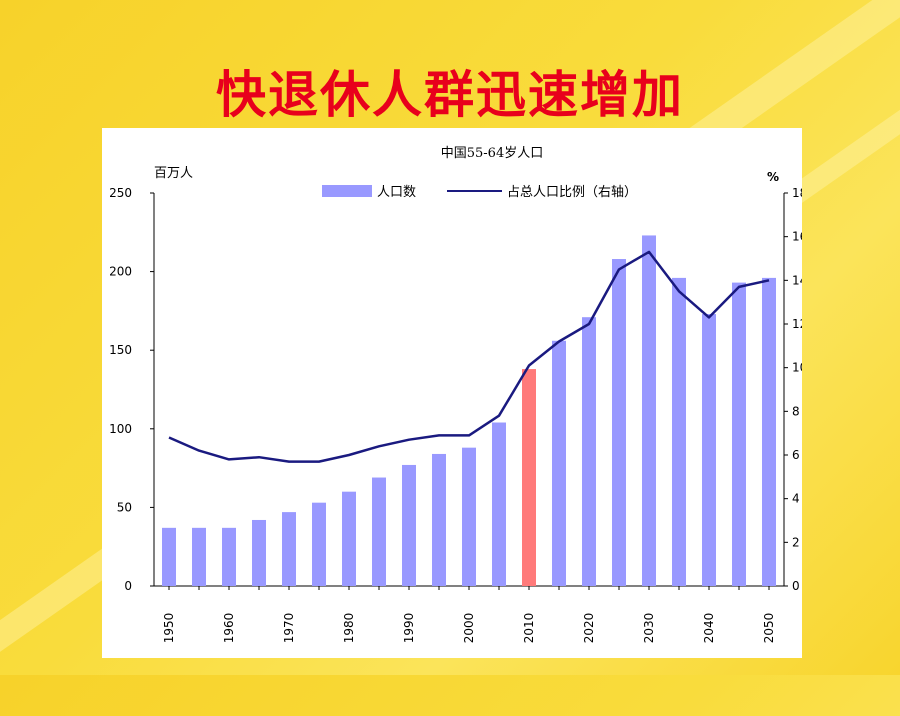 This screenshot has width=900, height=716. What do you see at coordinates (797, 193) in the screenshot?
I see `right-tick-label: 18` at bounding box center [797, 193].